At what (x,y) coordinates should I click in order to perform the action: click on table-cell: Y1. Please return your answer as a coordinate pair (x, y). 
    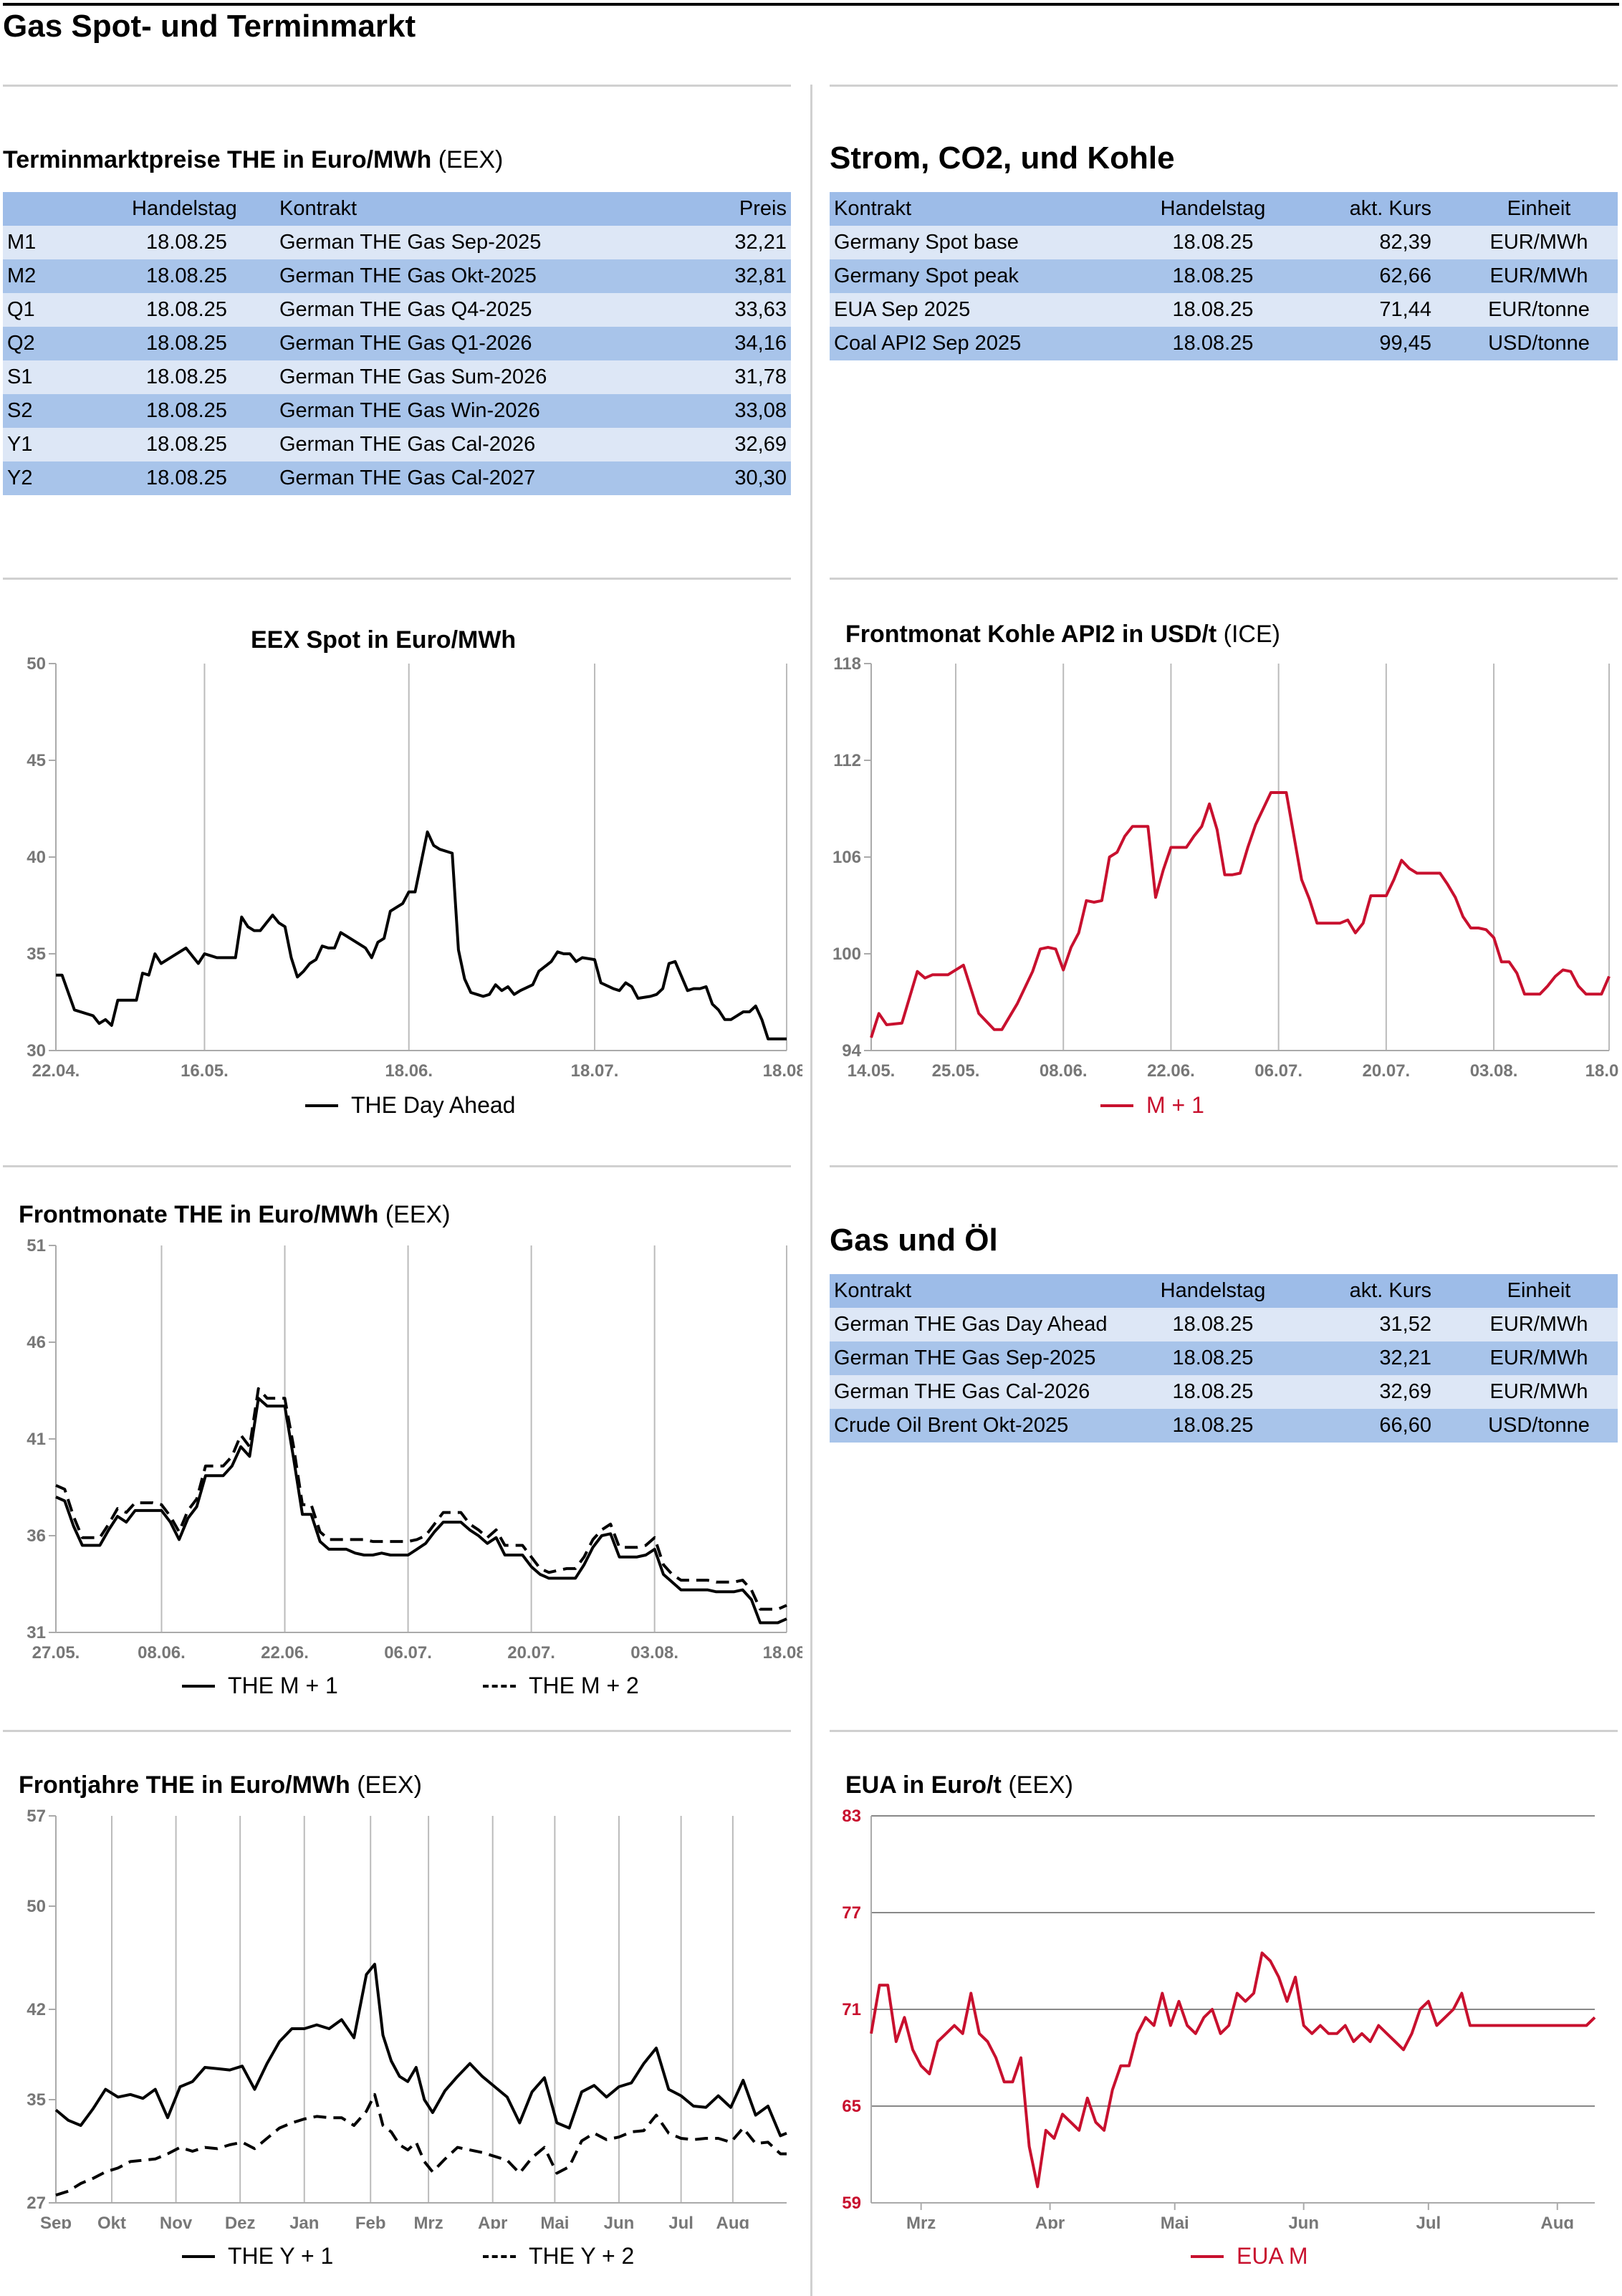
    Looking at the image, I should click on (20, 444).